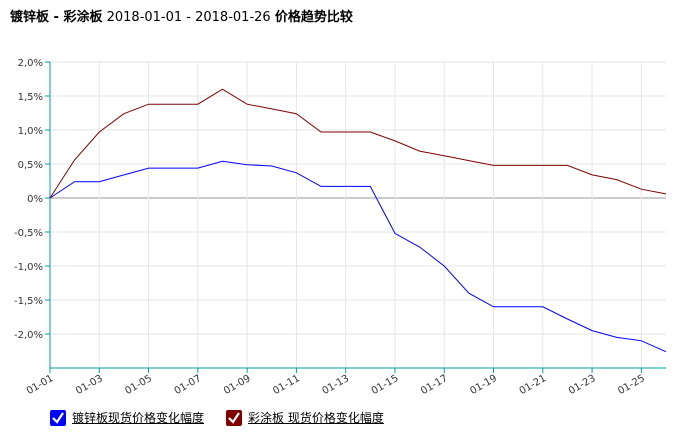 The image size is (684, 439). What do you see at coordinates (28, 301) in the screenshot?
I see `y-tick-label: -1,5%` at bounding box center [28, 301].